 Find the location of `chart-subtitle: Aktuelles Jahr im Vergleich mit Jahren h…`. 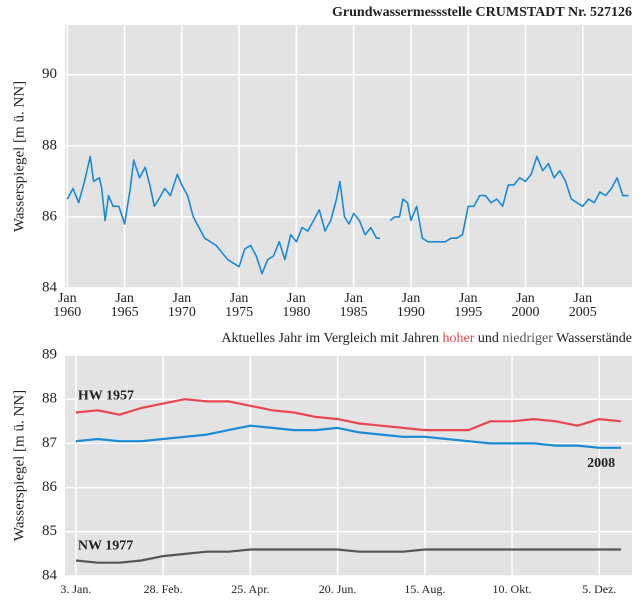

chart-subtitle: Aktuelles Jahr im Vergleich mit Jahren h… is located at coordinates (426, 338).